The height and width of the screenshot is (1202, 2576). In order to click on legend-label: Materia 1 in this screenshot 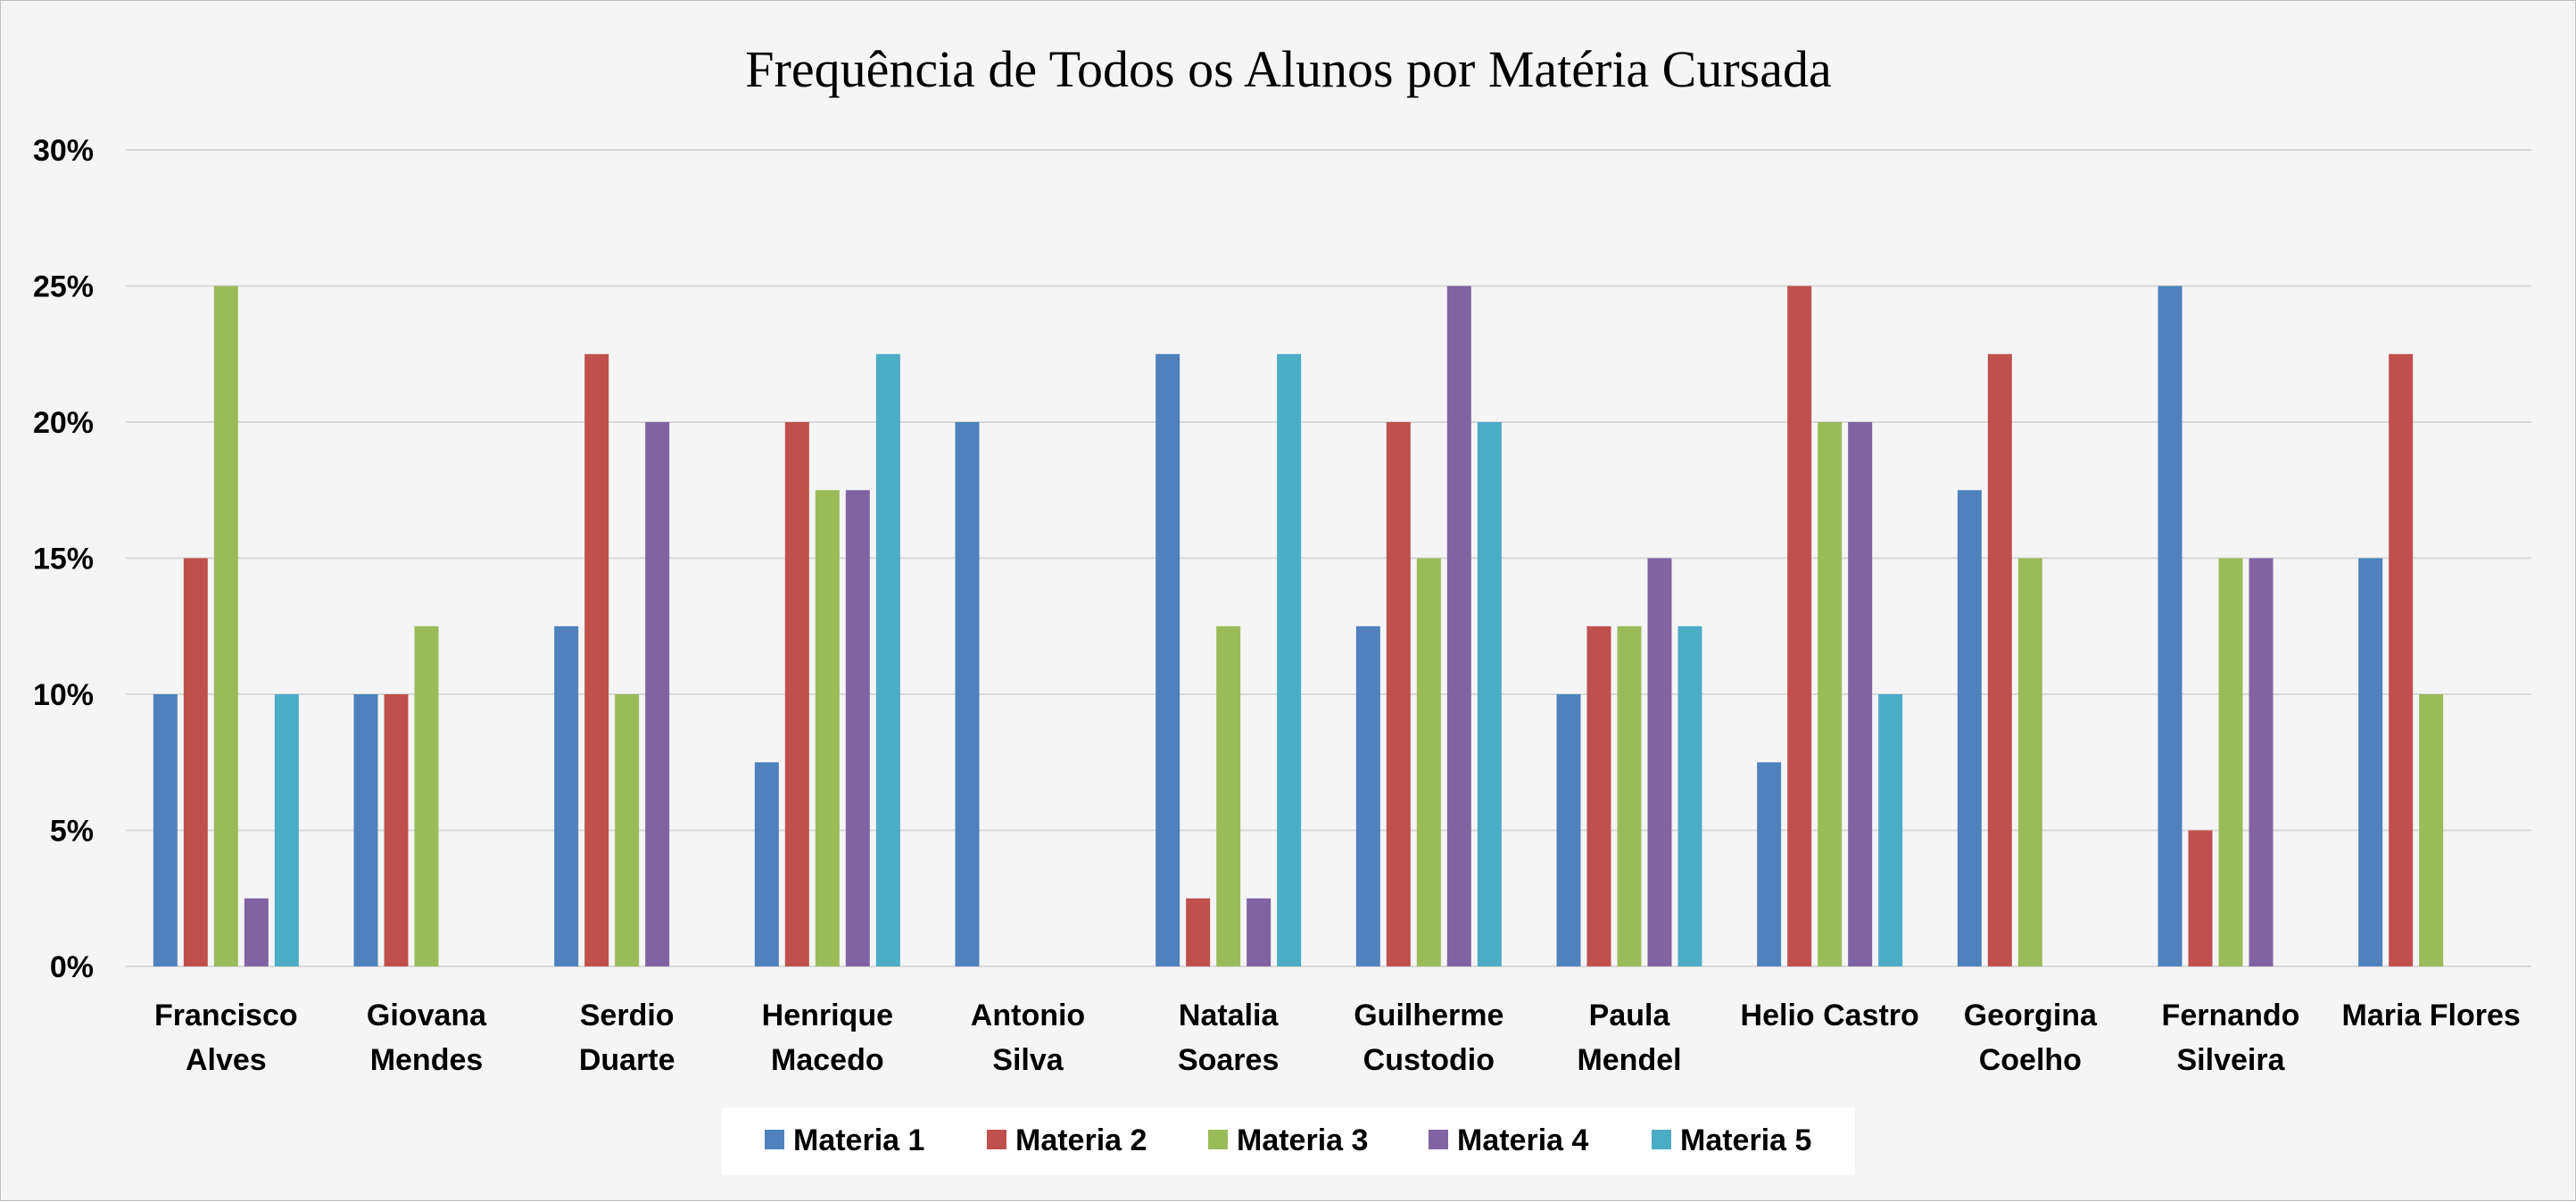, I will do `click(858, 1140)`.